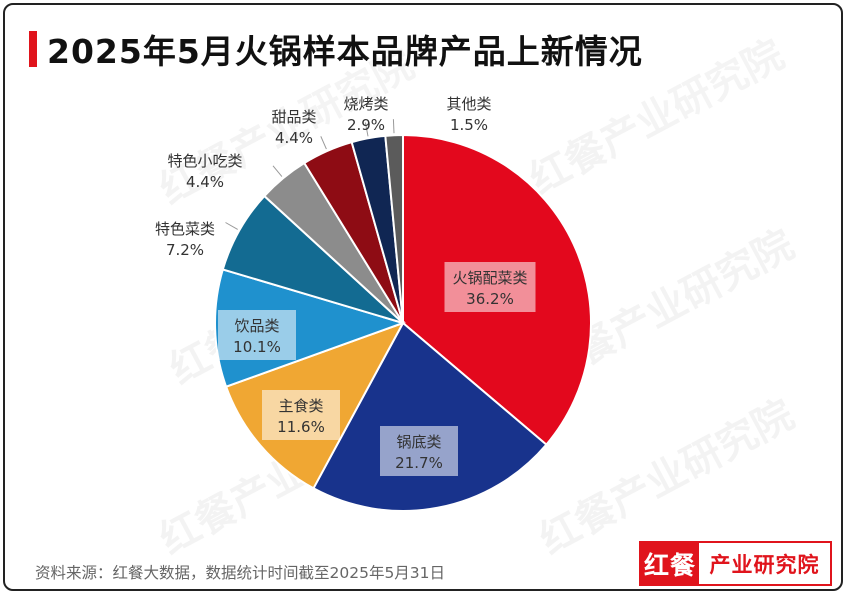 The image size is (850, 597). What do you see at coordinates (490, 299) in the screenshot?
I see `slice-value: 36.2%` at bounding box center [490, 299].